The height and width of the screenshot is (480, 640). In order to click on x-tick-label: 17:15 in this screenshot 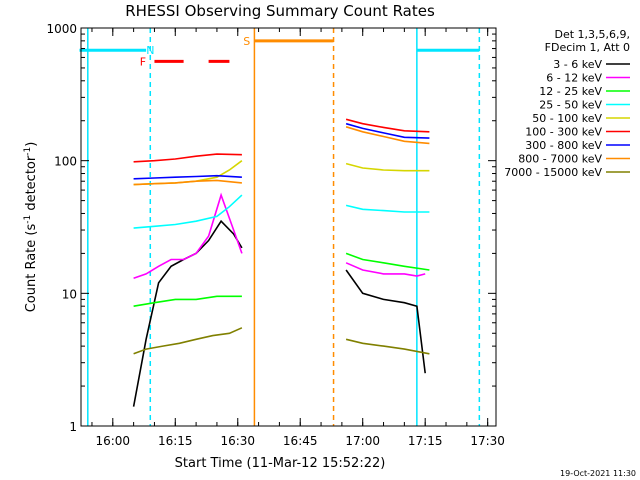, I will do `click(425, 441)`.